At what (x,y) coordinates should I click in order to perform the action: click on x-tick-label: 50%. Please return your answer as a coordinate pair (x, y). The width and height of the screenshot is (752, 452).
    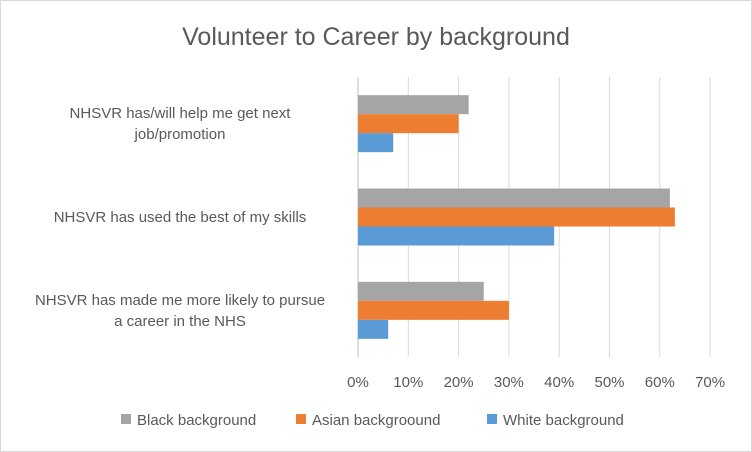
    Looking at the image, I should click on (609, 382).